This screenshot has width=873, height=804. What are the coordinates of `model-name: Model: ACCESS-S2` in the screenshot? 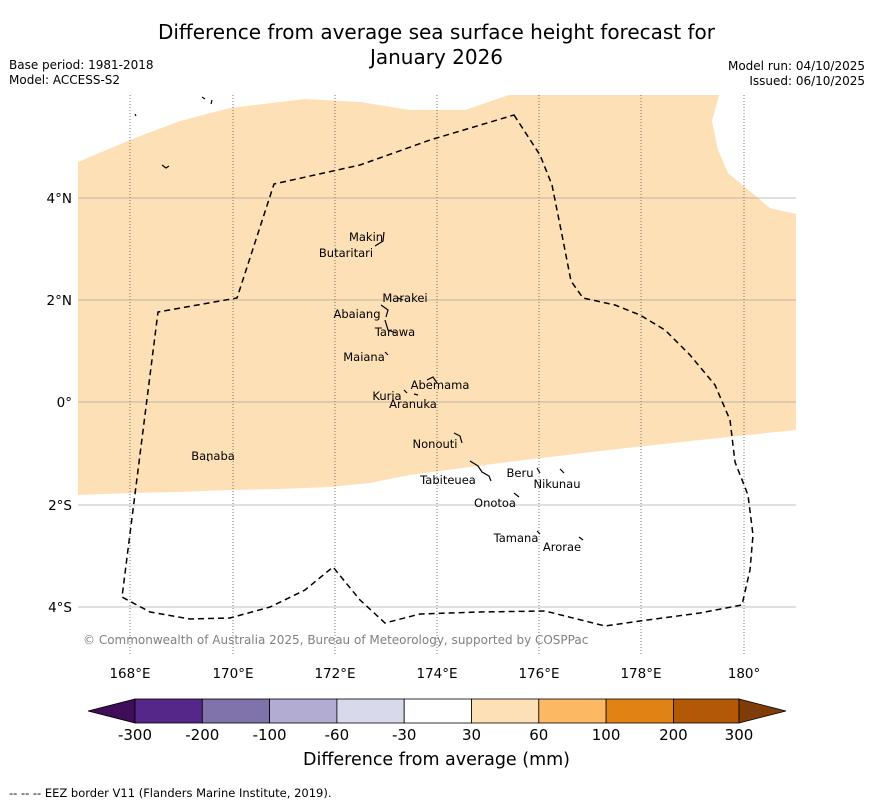 It's located at (65, 80).